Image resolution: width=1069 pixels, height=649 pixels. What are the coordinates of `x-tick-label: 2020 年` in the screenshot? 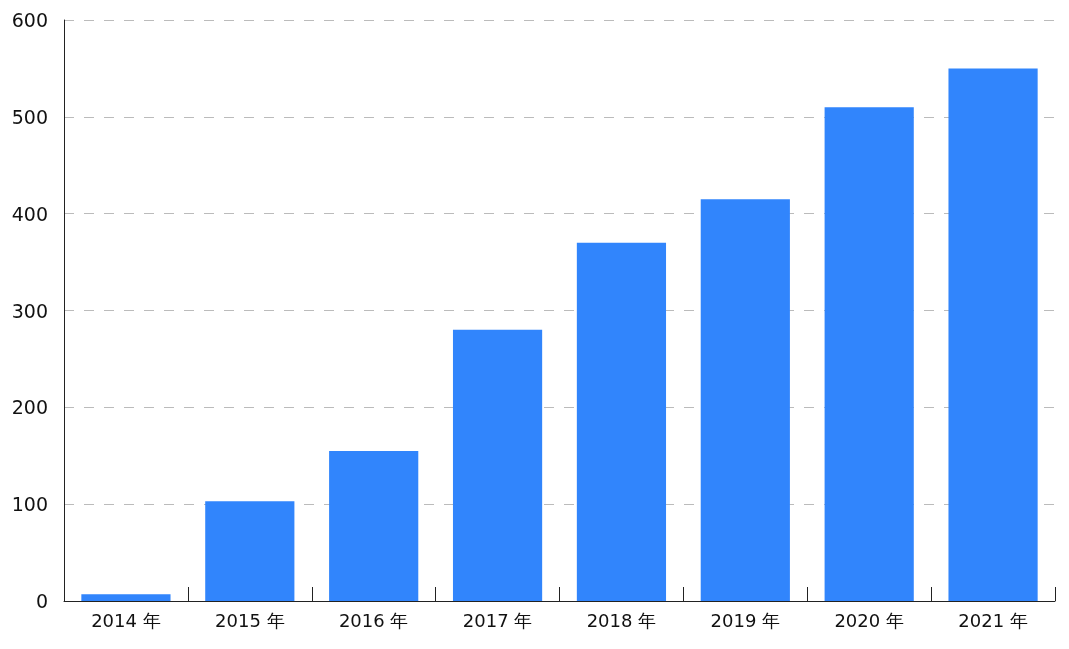 It's located at (869, 620).